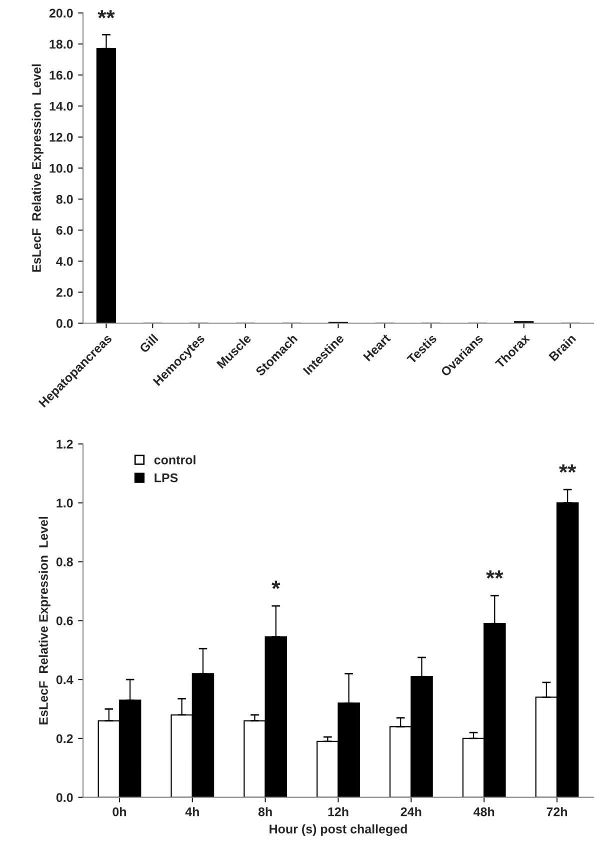 The width and height of the screenshot is (615, 862). Describe the element at coordinates (64, 444) in the screenshot. I see `y-tick-label: 1.2` at that location.